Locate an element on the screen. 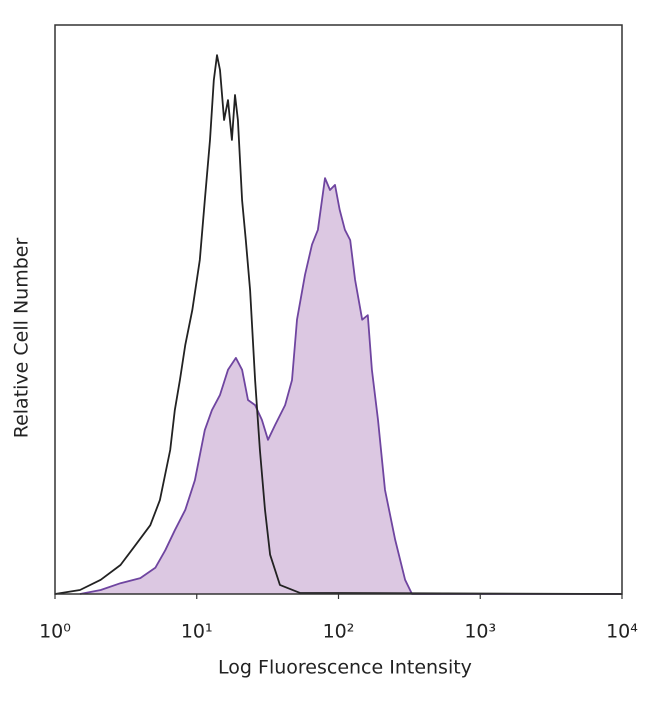  x-axis-label: Log Fluorescence Intensity is located at coordinates (345, 668).